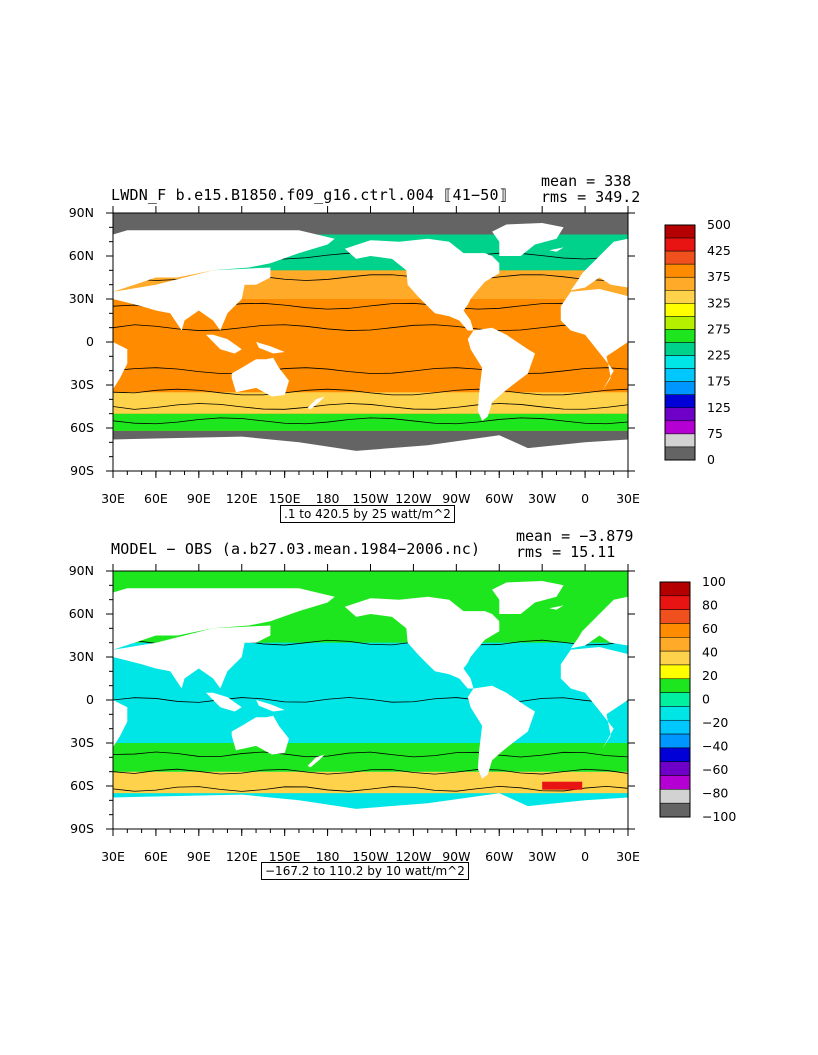 Image resolution: width=818 pixels, height=1055 pixels. I want to click on colorbar-2: 100 80 60 40 20 0 −20 −40 −60 −80 −100, so click(697, 699).